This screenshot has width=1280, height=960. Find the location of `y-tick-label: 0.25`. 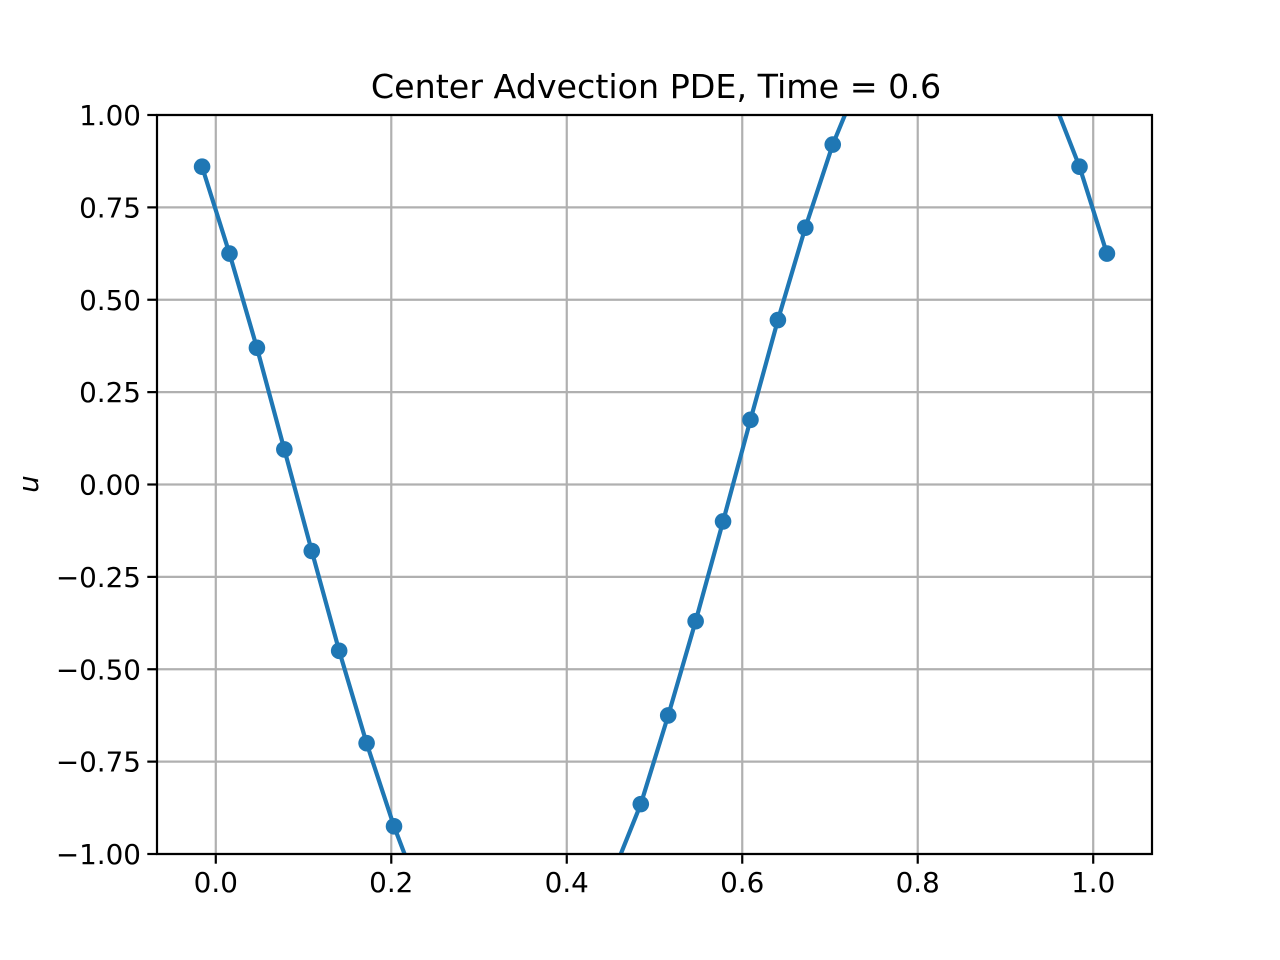

y-tick-label: 0.25 is located at coordinates (110, 392).